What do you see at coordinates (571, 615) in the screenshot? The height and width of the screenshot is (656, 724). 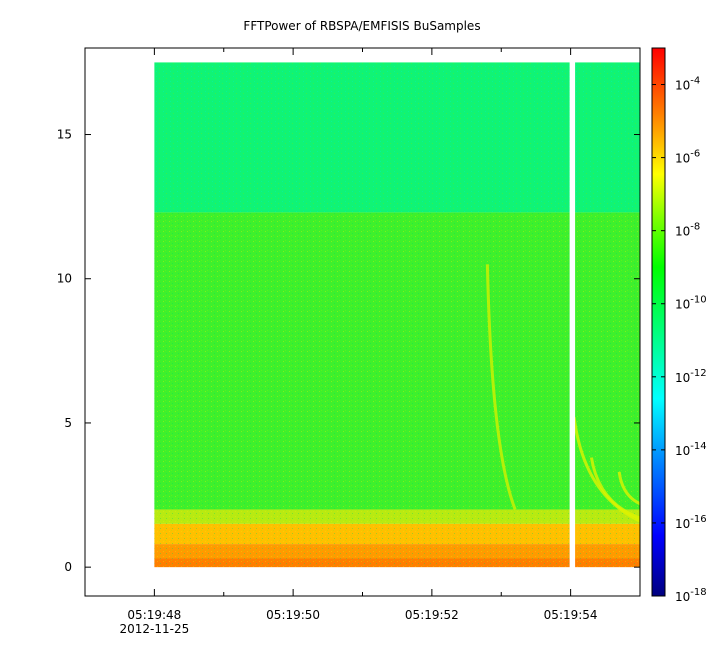 I see `x-tick-label-3: 05:19:54` at bounding box center [571, 615].